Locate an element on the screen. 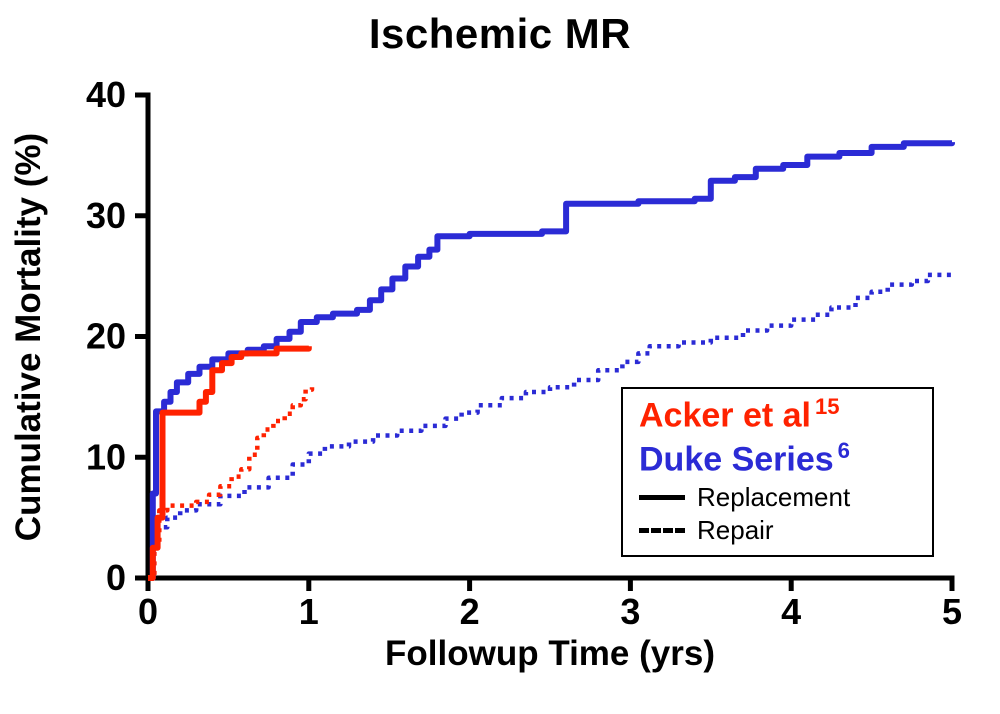 Image resolution: width=1000 pixels, height=714 pixels. y-tick-label: 0 is located at coordinates (116, 577).